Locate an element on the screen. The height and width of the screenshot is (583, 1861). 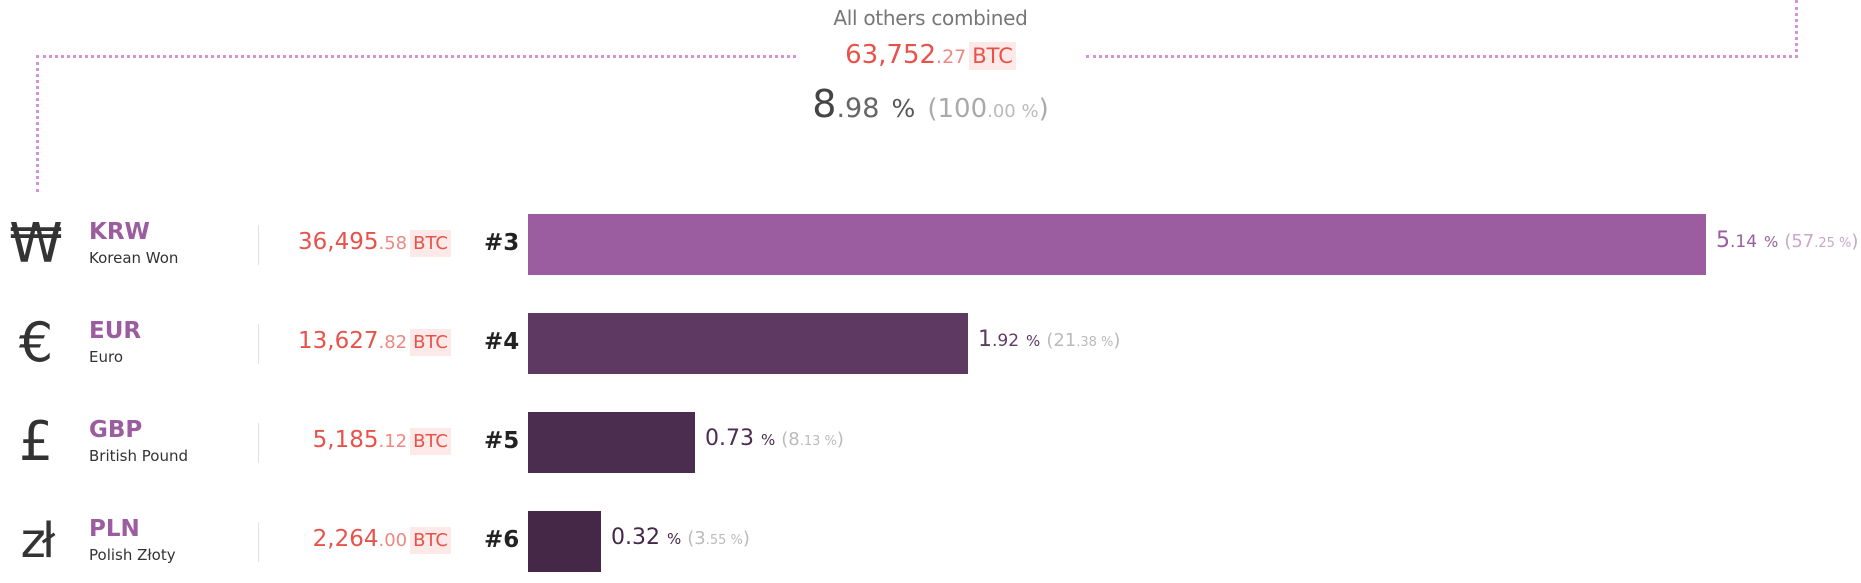
btc-amount: 13,627.82 BTC is located at coordinates (374, 342).